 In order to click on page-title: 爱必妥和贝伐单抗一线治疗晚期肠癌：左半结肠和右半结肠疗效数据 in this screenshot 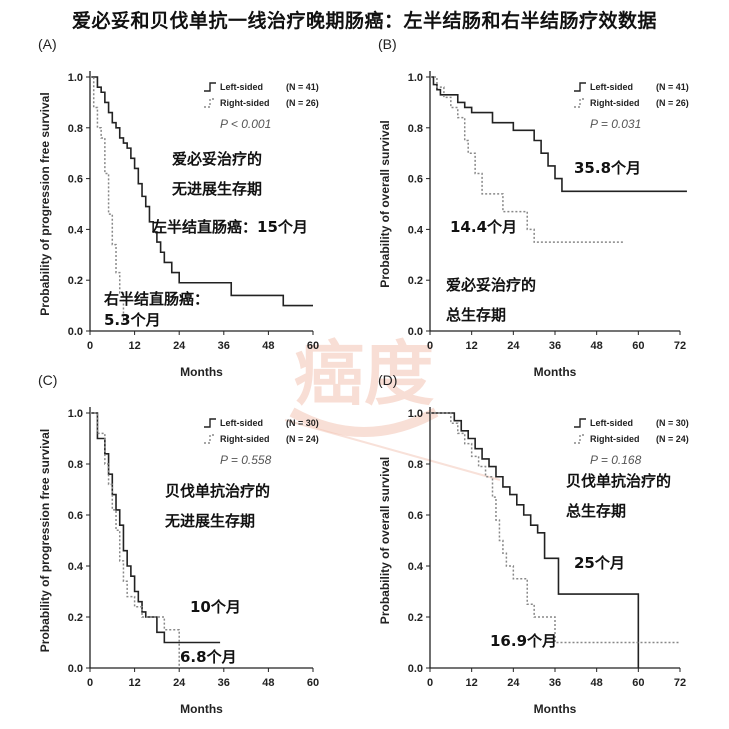, I will do `click(364, 21)`.